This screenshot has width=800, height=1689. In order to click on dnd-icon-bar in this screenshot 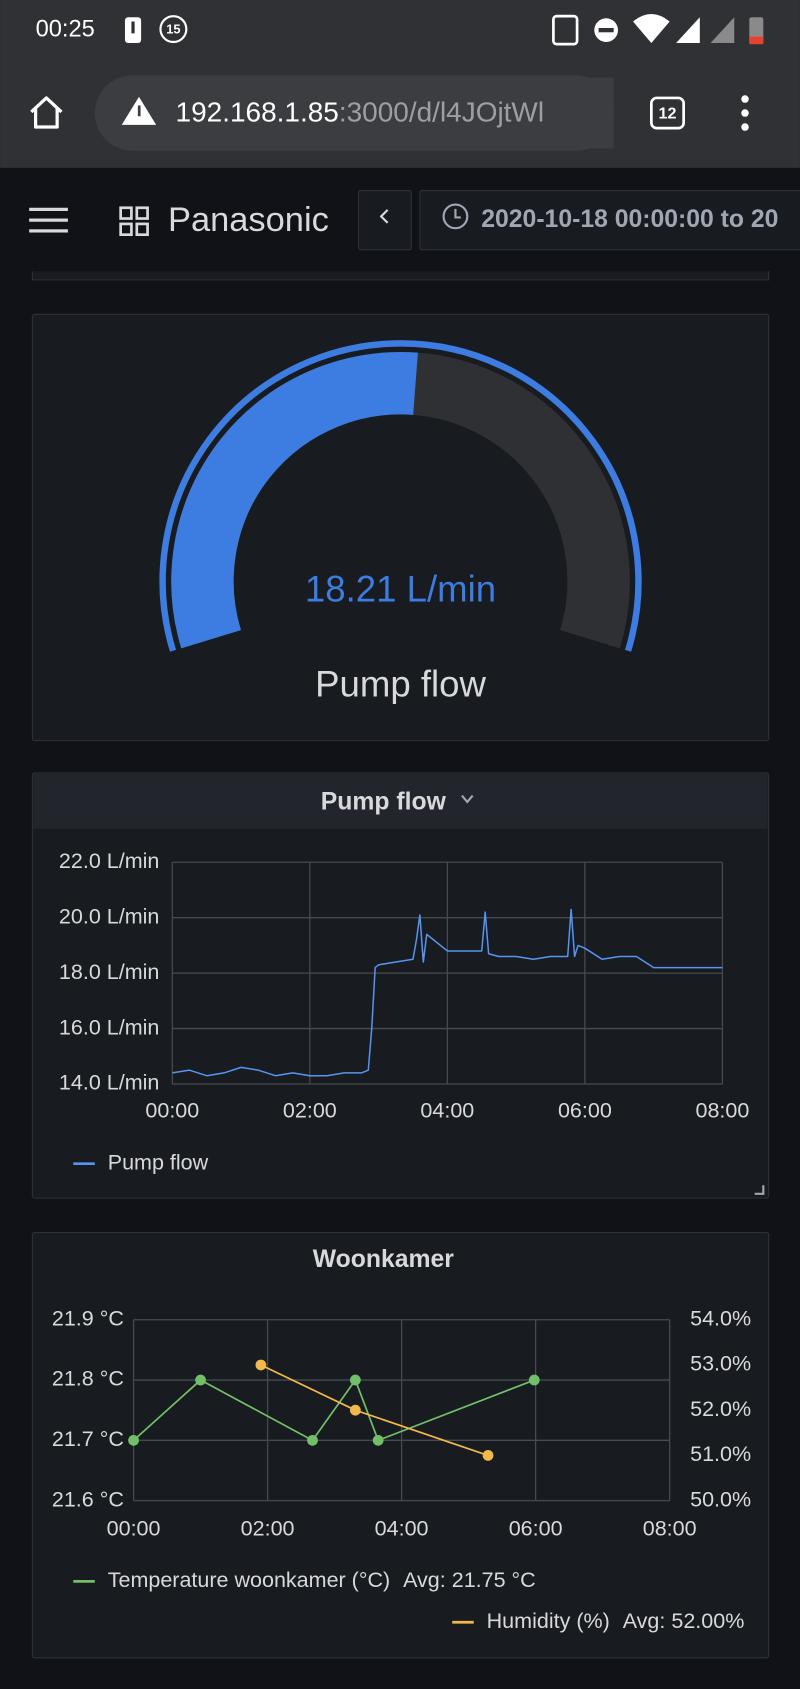, I will do `click(606, 30)`.